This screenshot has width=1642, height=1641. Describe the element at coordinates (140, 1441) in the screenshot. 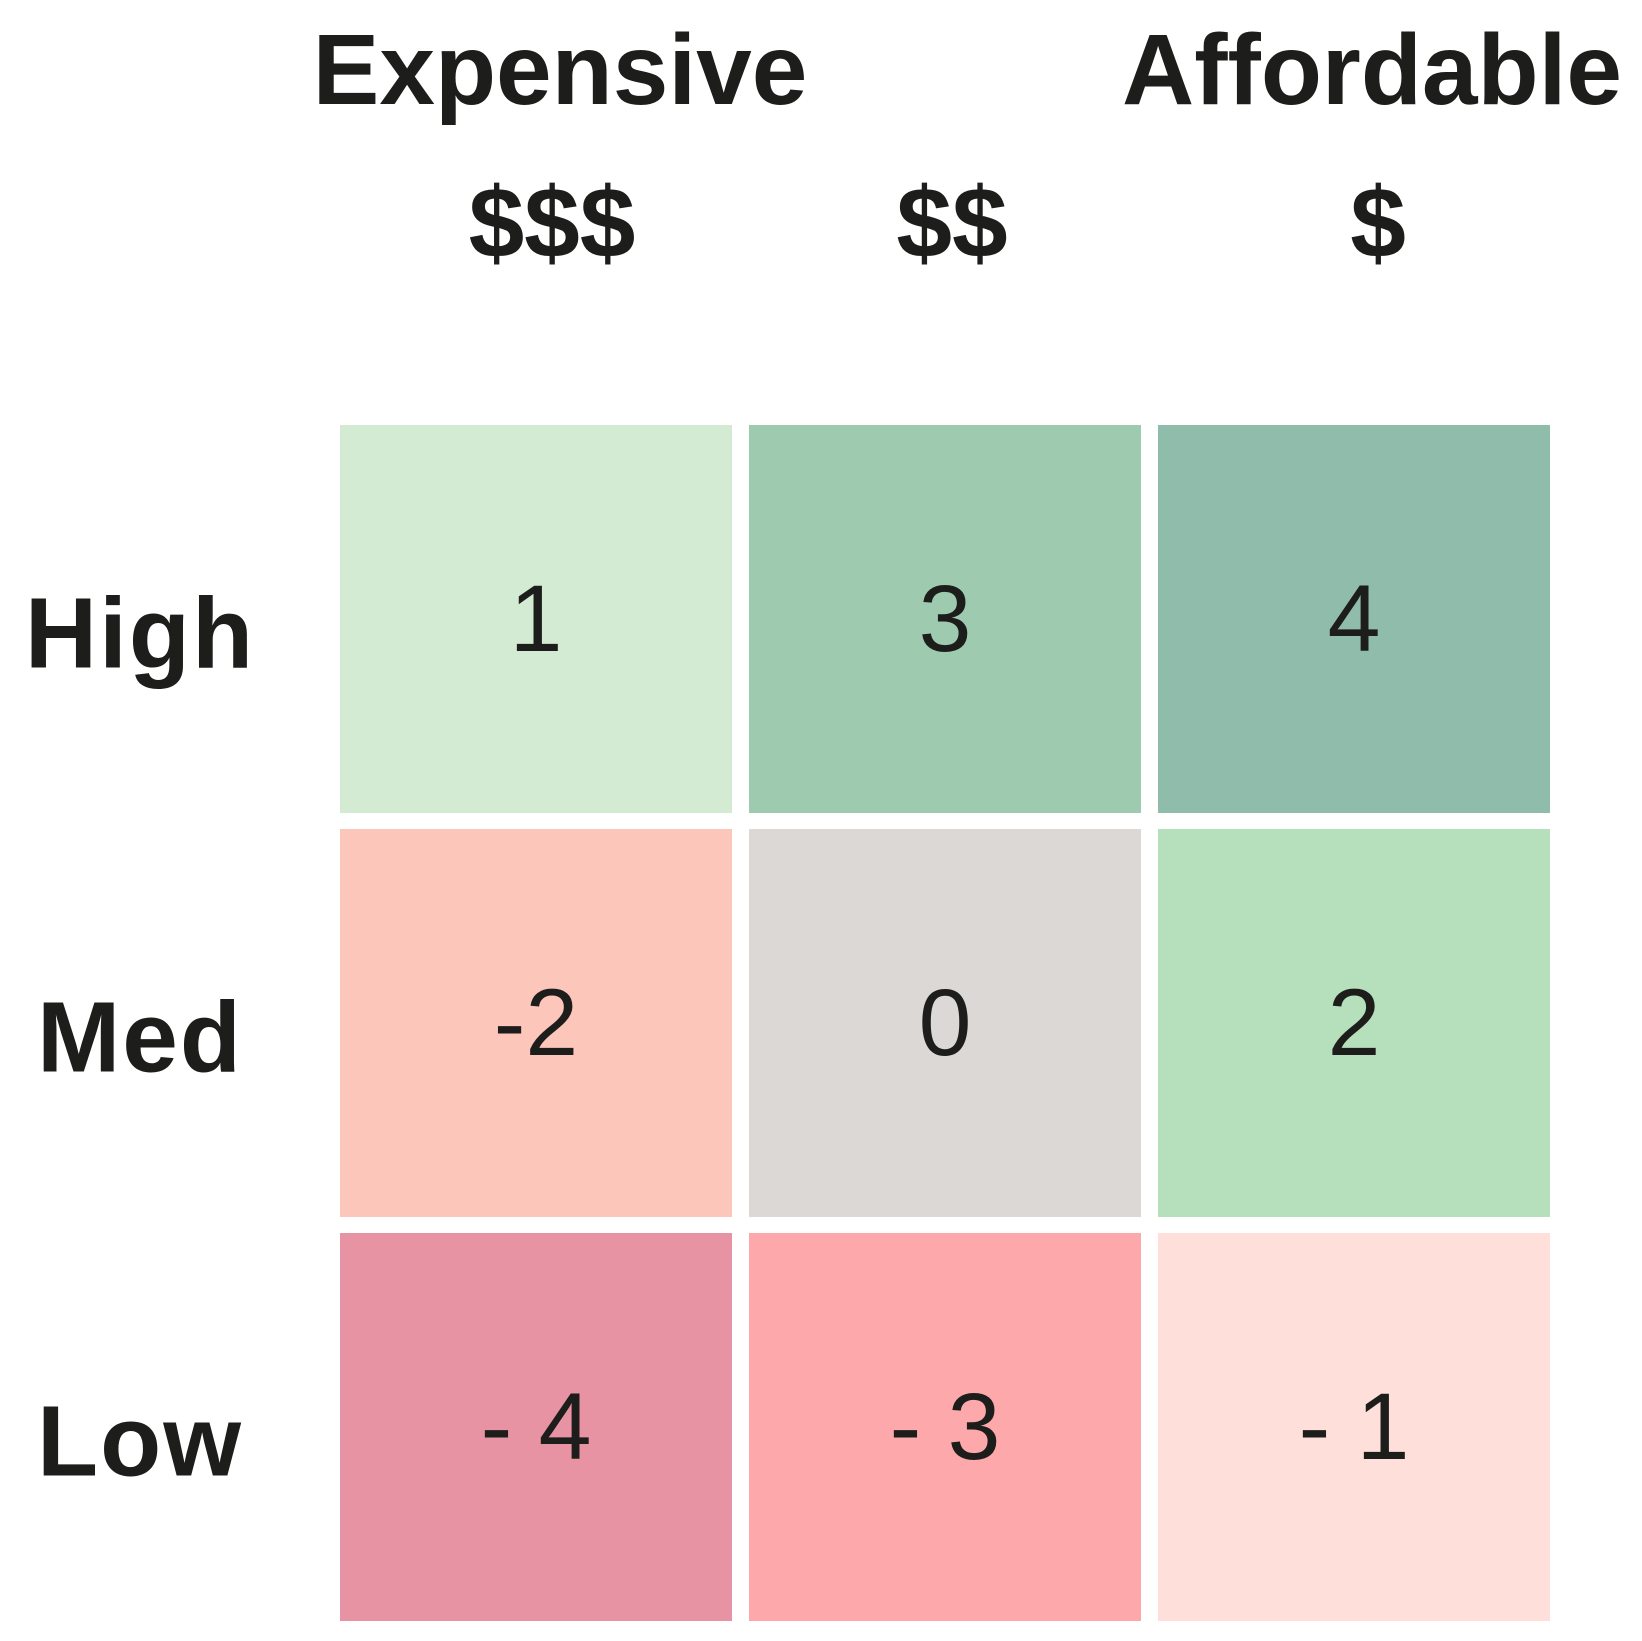

I see `row-label-low: Low` at that location.